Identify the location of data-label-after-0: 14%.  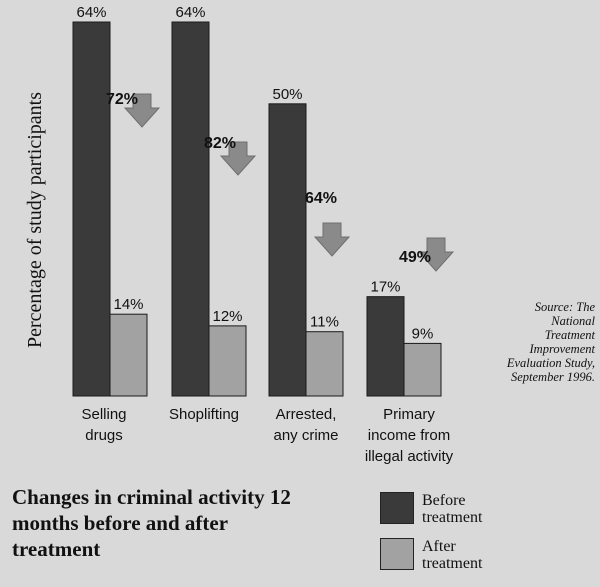
(128, 304).